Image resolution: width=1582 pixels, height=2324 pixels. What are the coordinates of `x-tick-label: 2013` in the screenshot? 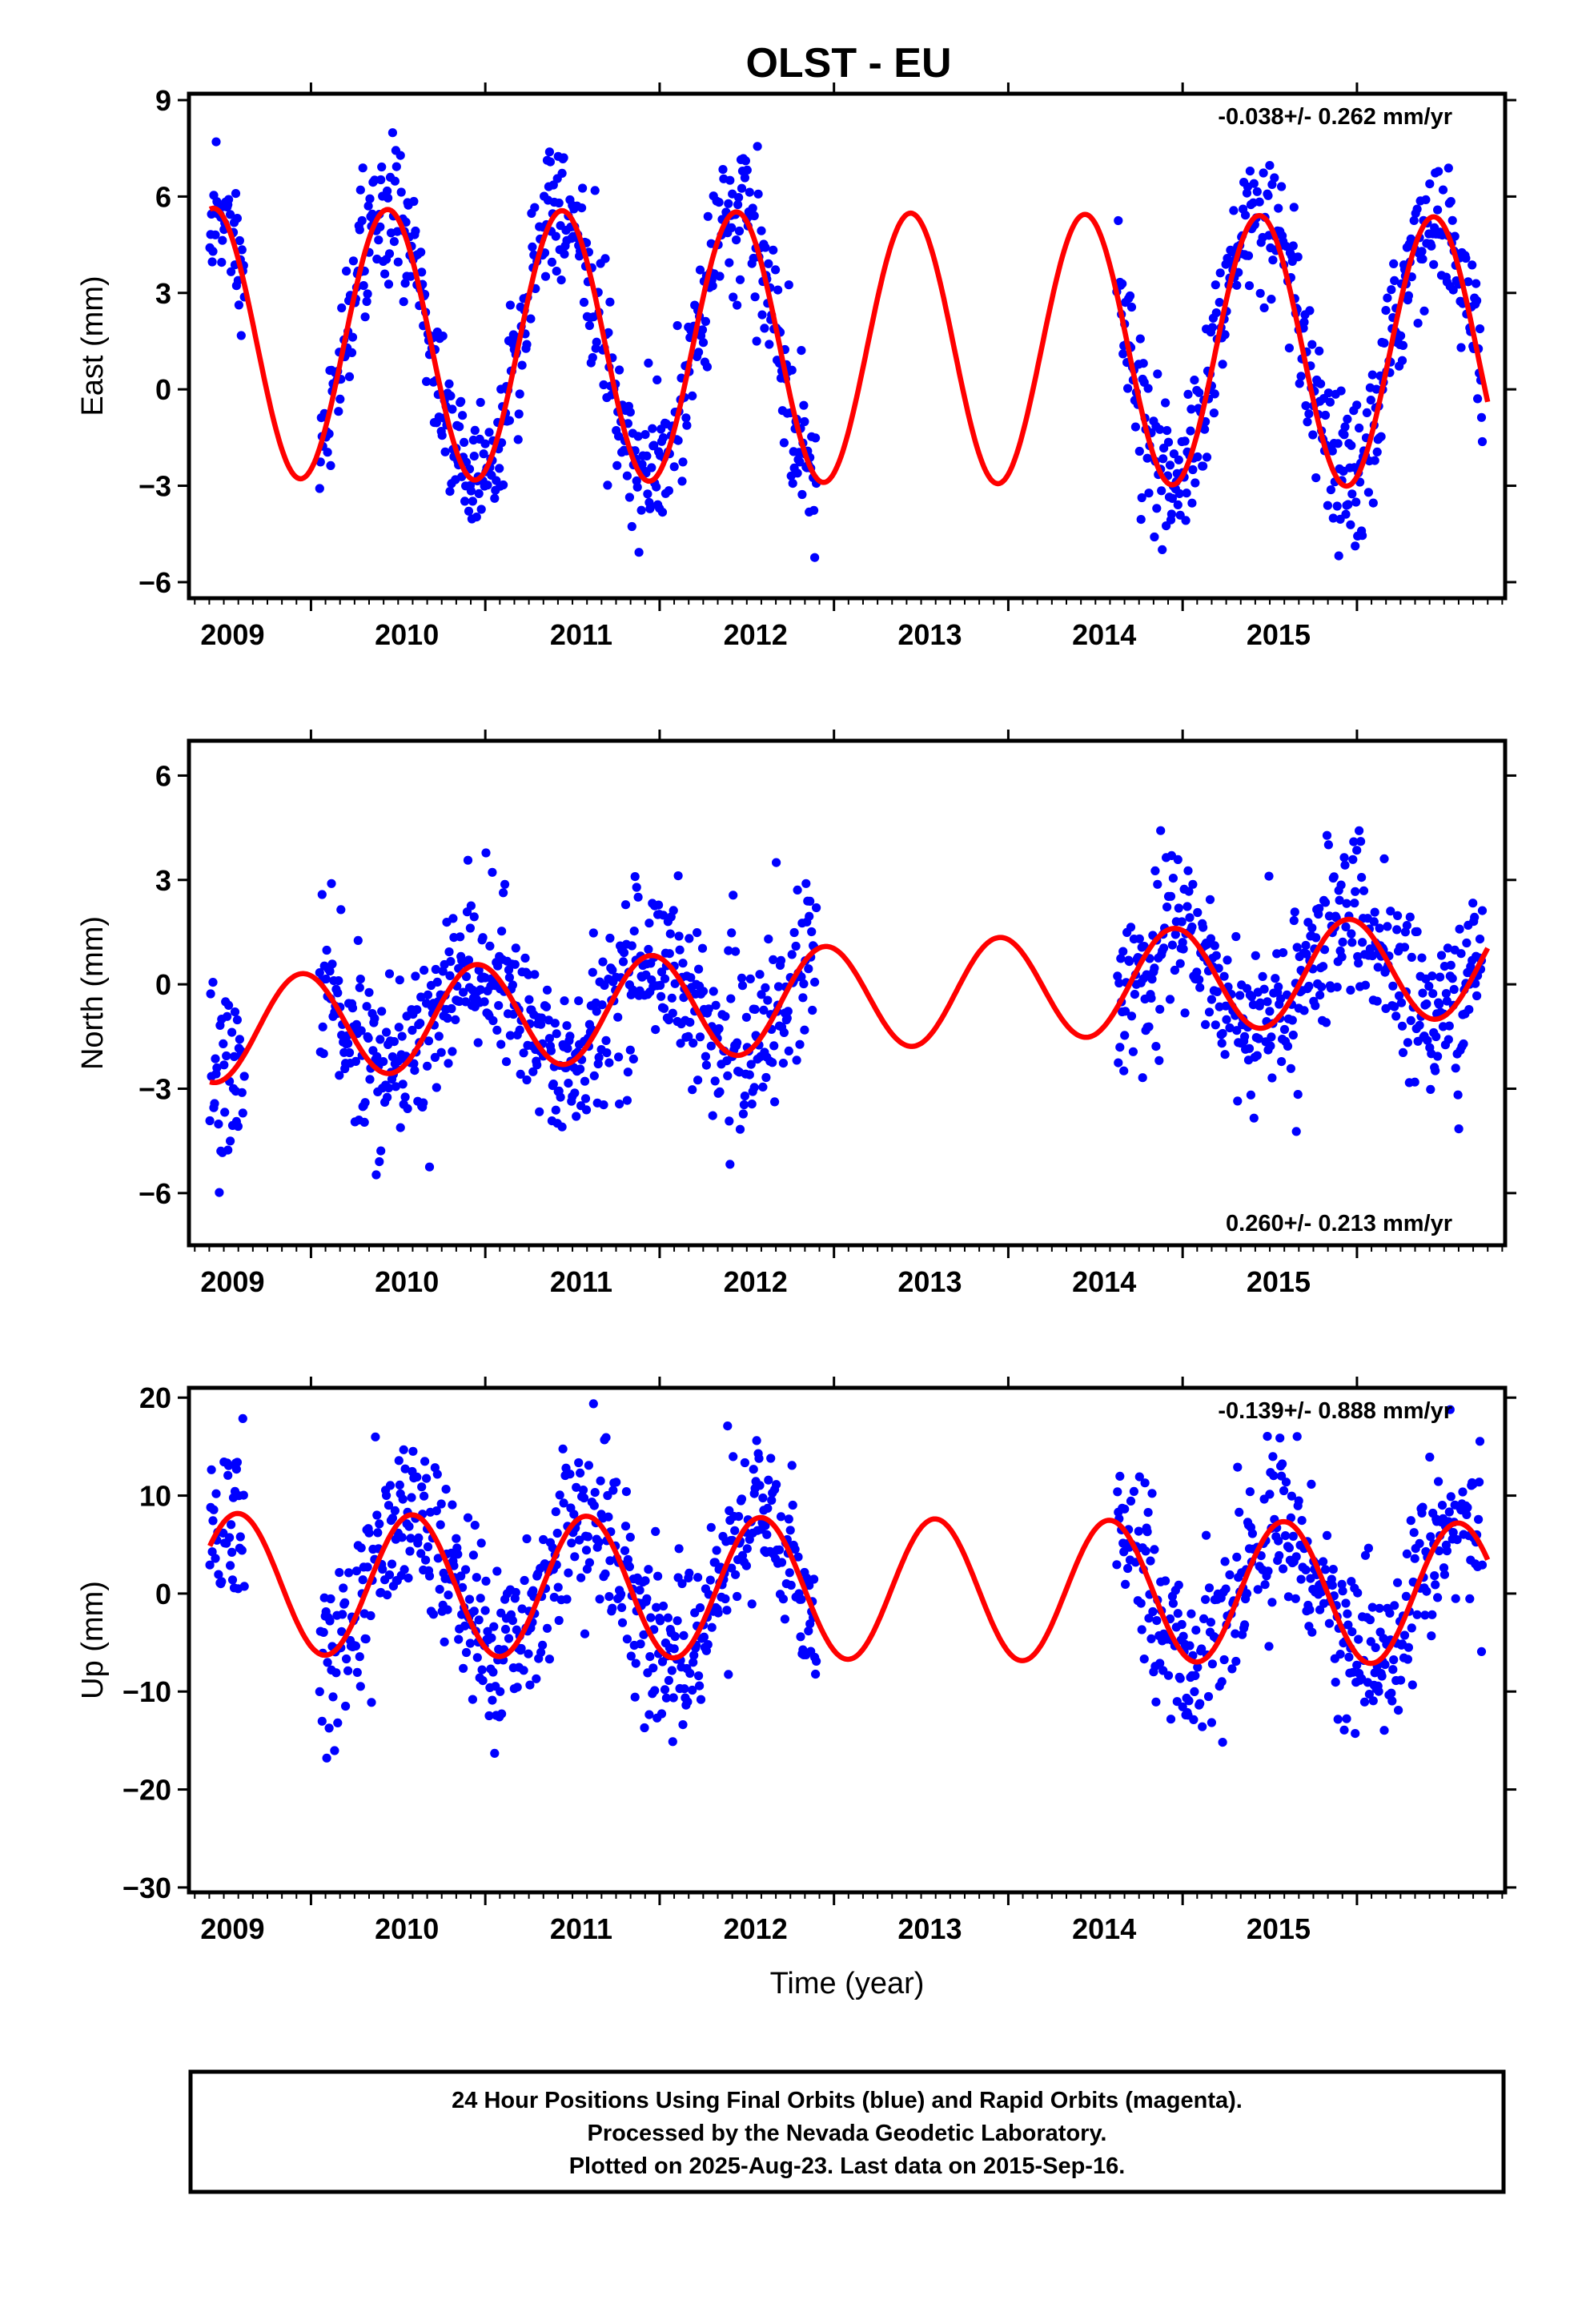 It's located at (929, 634).